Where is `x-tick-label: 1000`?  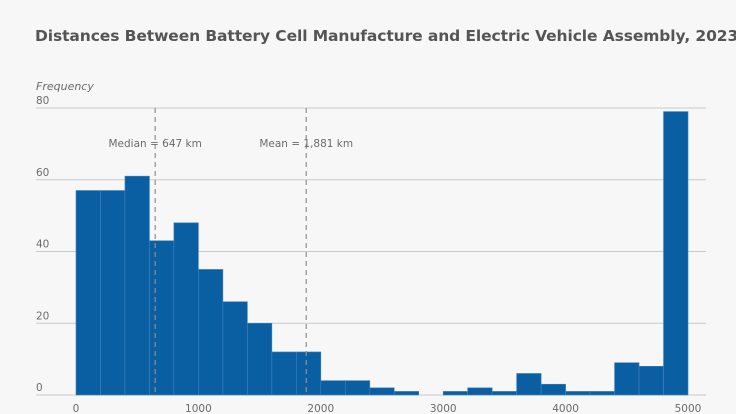 x-tick-label: 1000 is located at coordinates (198, 408).